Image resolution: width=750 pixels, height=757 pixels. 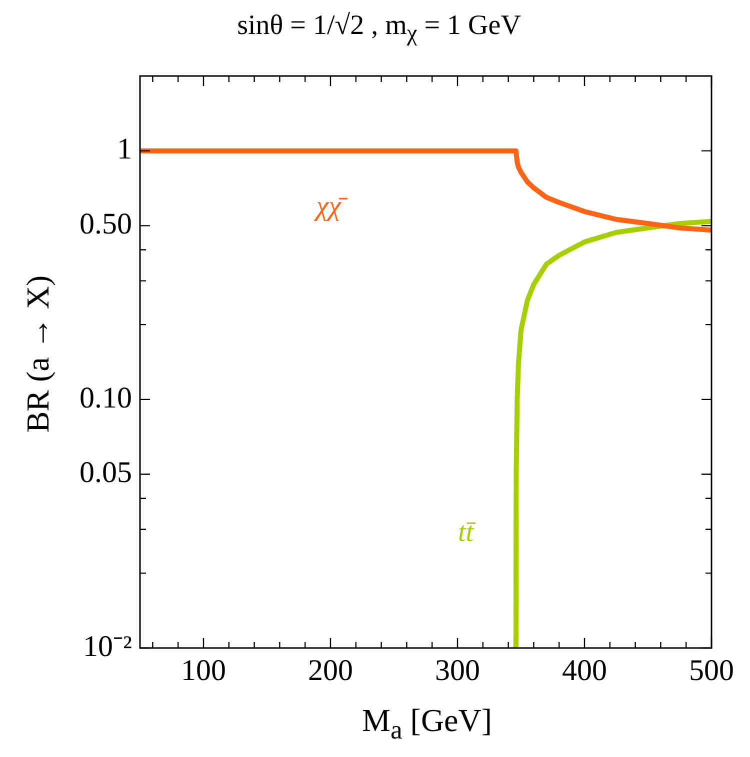 What do you see at coordinates (107, 646) in the screenshot?
I see `y-tick-label: 10⁻²` at bounding box center [107, 646].